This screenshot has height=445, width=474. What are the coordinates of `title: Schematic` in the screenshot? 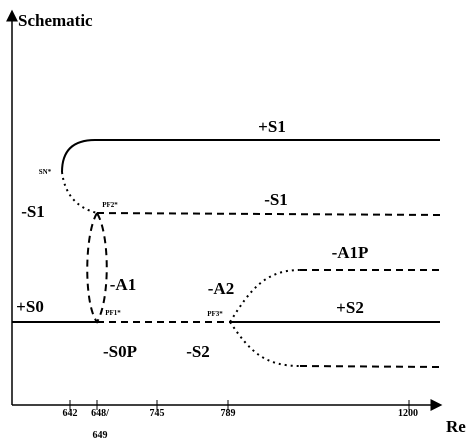 It's located at (55, 20).